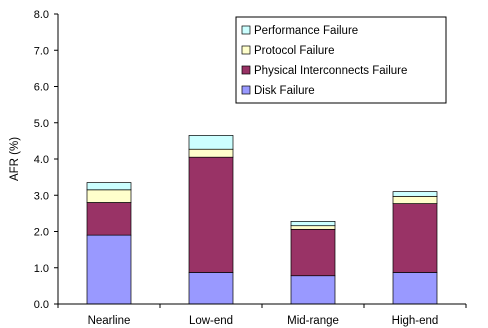 The width and height of the screenshot is (488, 328). Describe the element at coordinates (313, 321) in the screenshot. I see `x-category-label: Mid-range` at that location.